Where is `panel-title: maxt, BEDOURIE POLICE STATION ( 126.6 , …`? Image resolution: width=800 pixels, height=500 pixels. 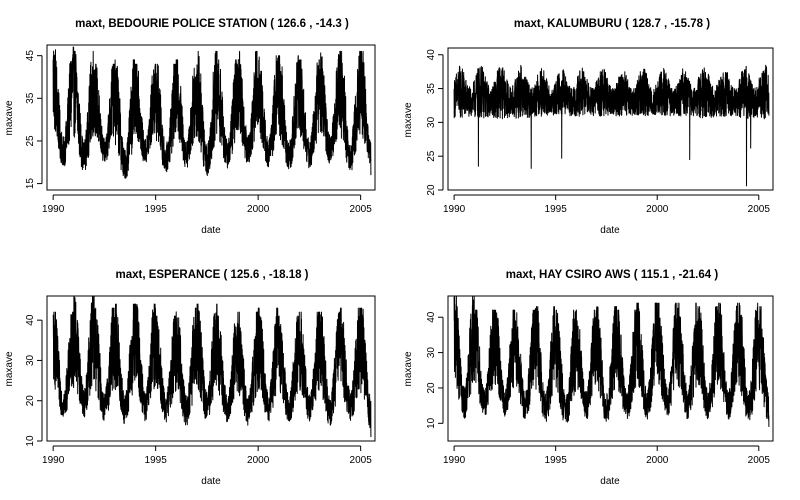
panel-title: maxt, BEDOURIE POLICE STATION ( 126.6 , … is located at coordinates (212, 24).